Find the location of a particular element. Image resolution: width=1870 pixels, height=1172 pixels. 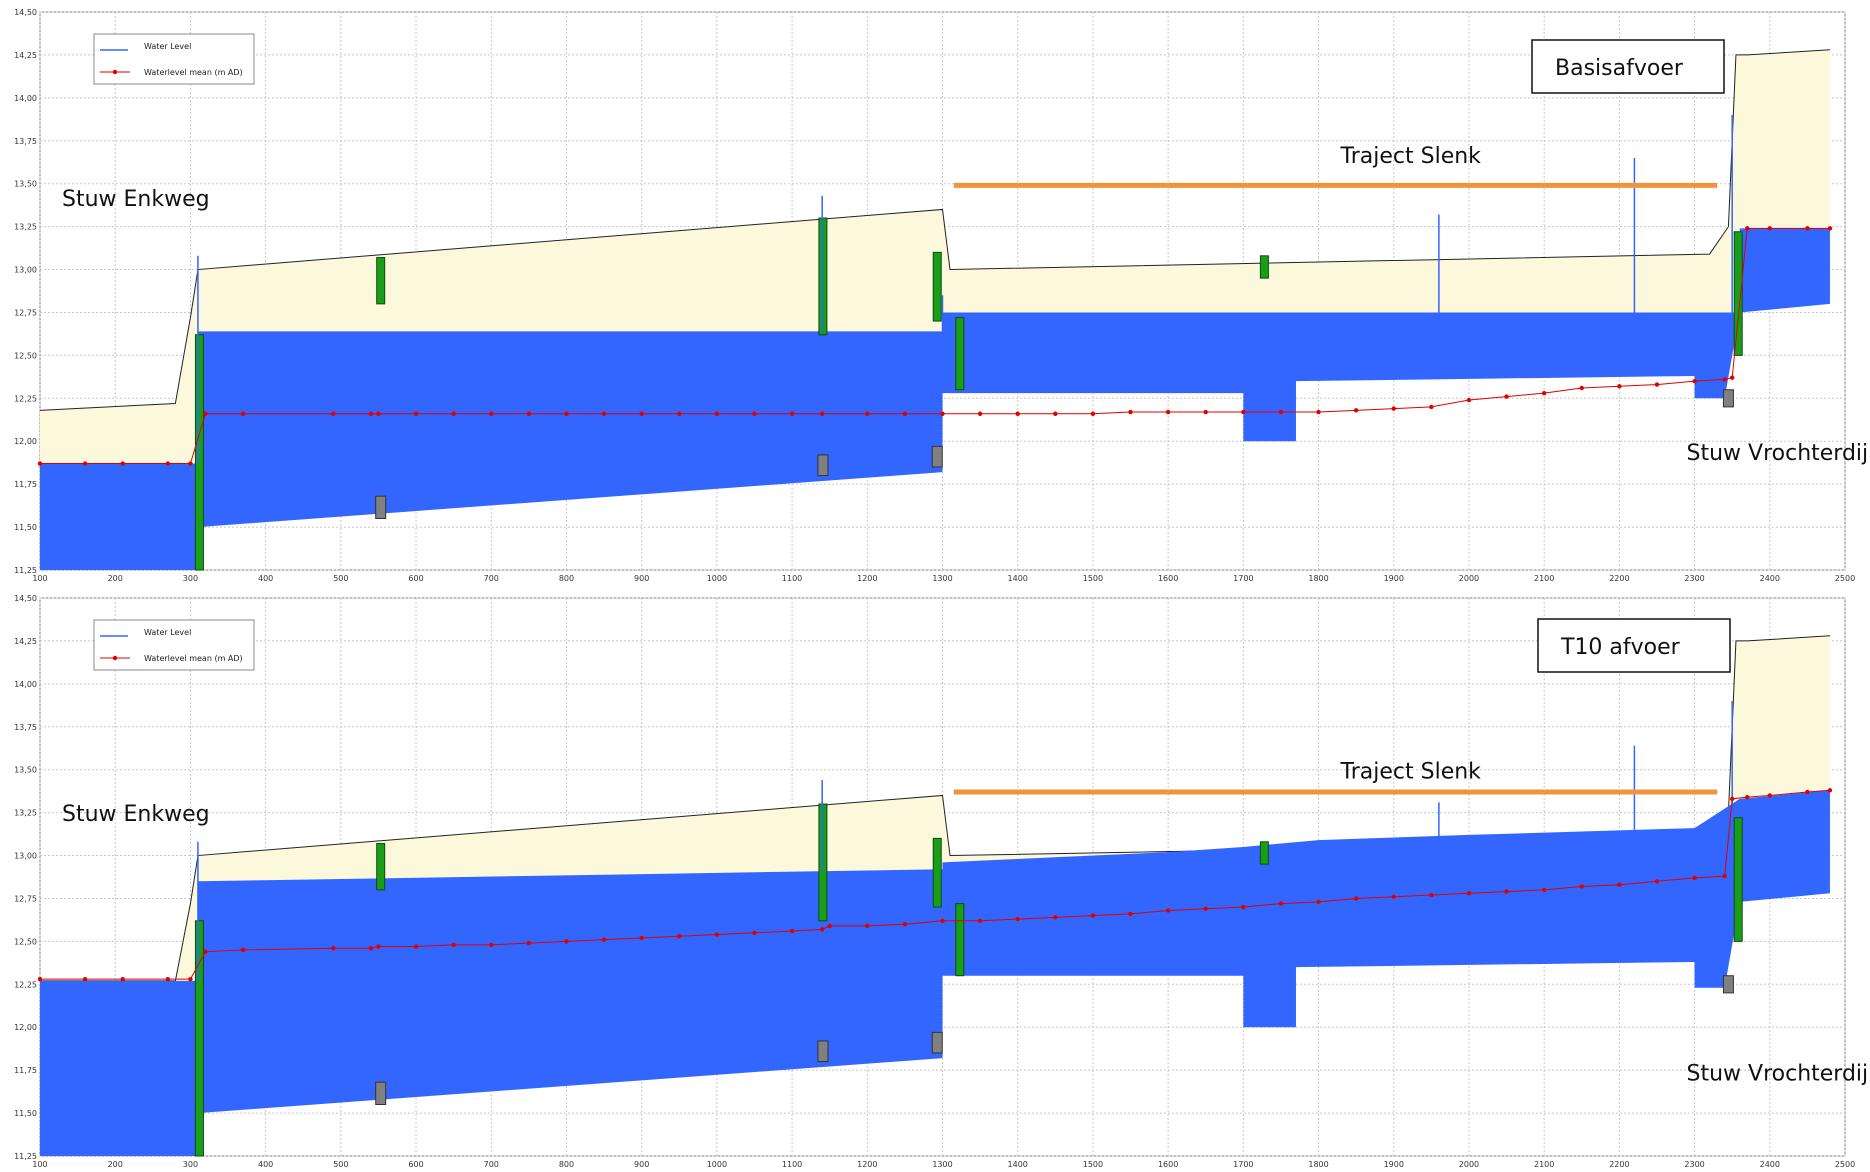

annotation-label: Traject Slenk is located at coordinates (1411, 771).